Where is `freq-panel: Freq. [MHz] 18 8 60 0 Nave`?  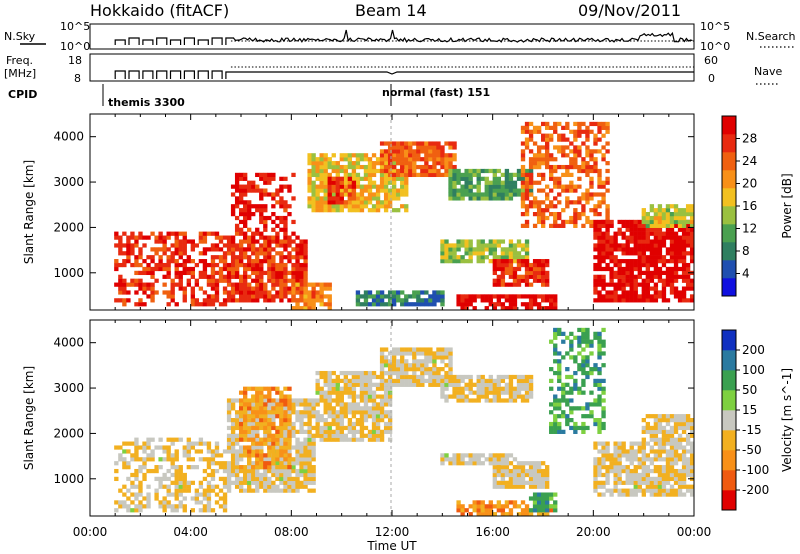
freq-panel: Freq. [MHz] 18 8 60 0 Nave is located at coordinates (393, 69).